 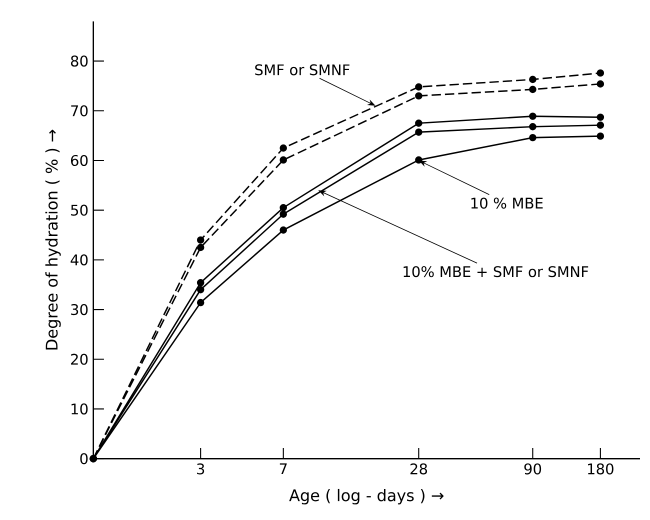 I want to click on y-tick-label: 30, so click(x=79, y=310).